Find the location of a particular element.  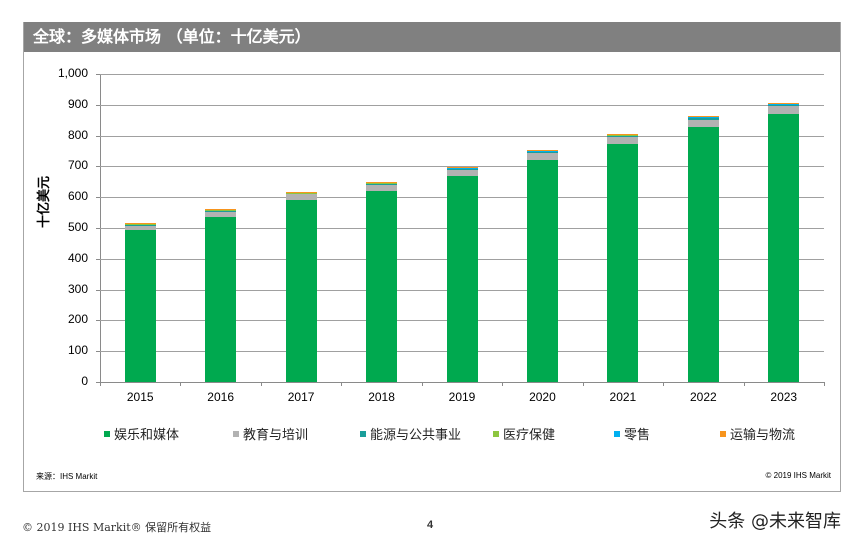

y-tick-label: 400 is located at coordinates (77, 257).